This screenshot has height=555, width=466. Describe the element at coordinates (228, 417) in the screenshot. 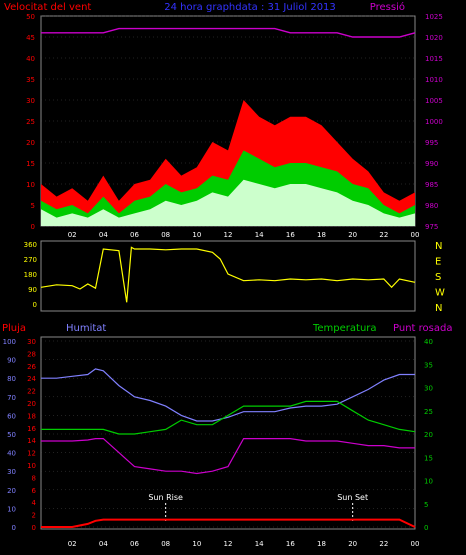

I see `temperature-line` at that location.